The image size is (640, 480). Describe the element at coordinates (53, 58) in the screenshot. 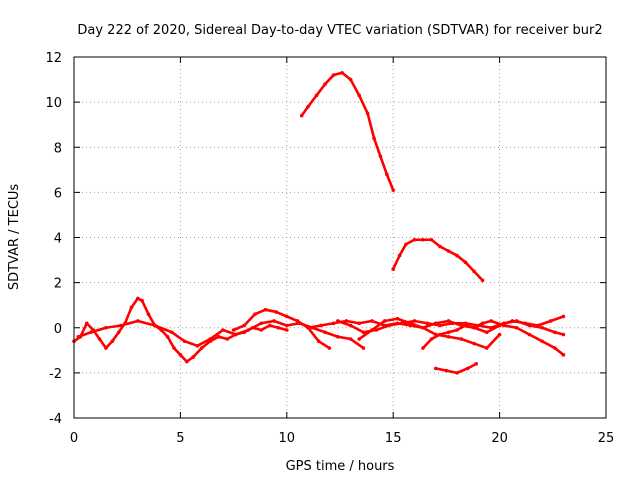

I see `y-tick-label: 12` at that location.